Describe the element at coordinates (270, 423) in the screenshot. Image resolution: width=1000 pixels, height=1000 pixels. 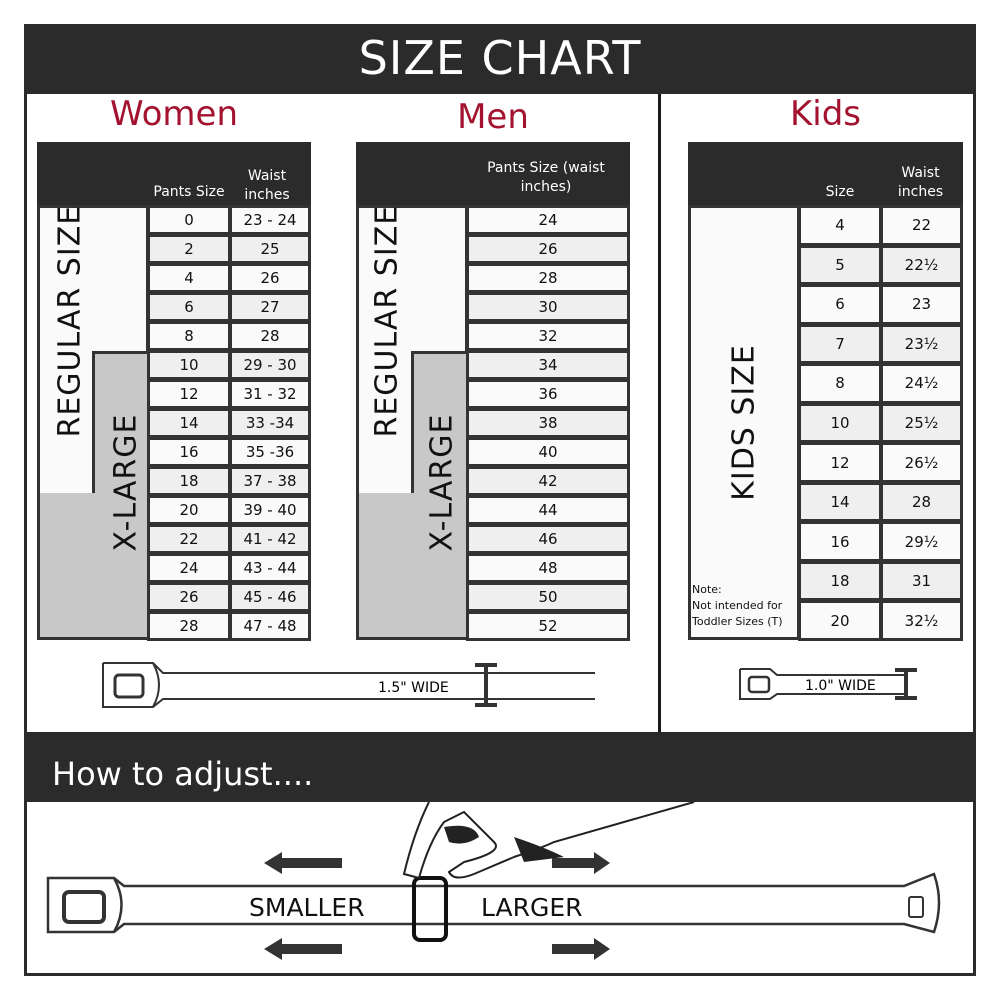
I see `women-waist-cell: 33 -34` at that location.